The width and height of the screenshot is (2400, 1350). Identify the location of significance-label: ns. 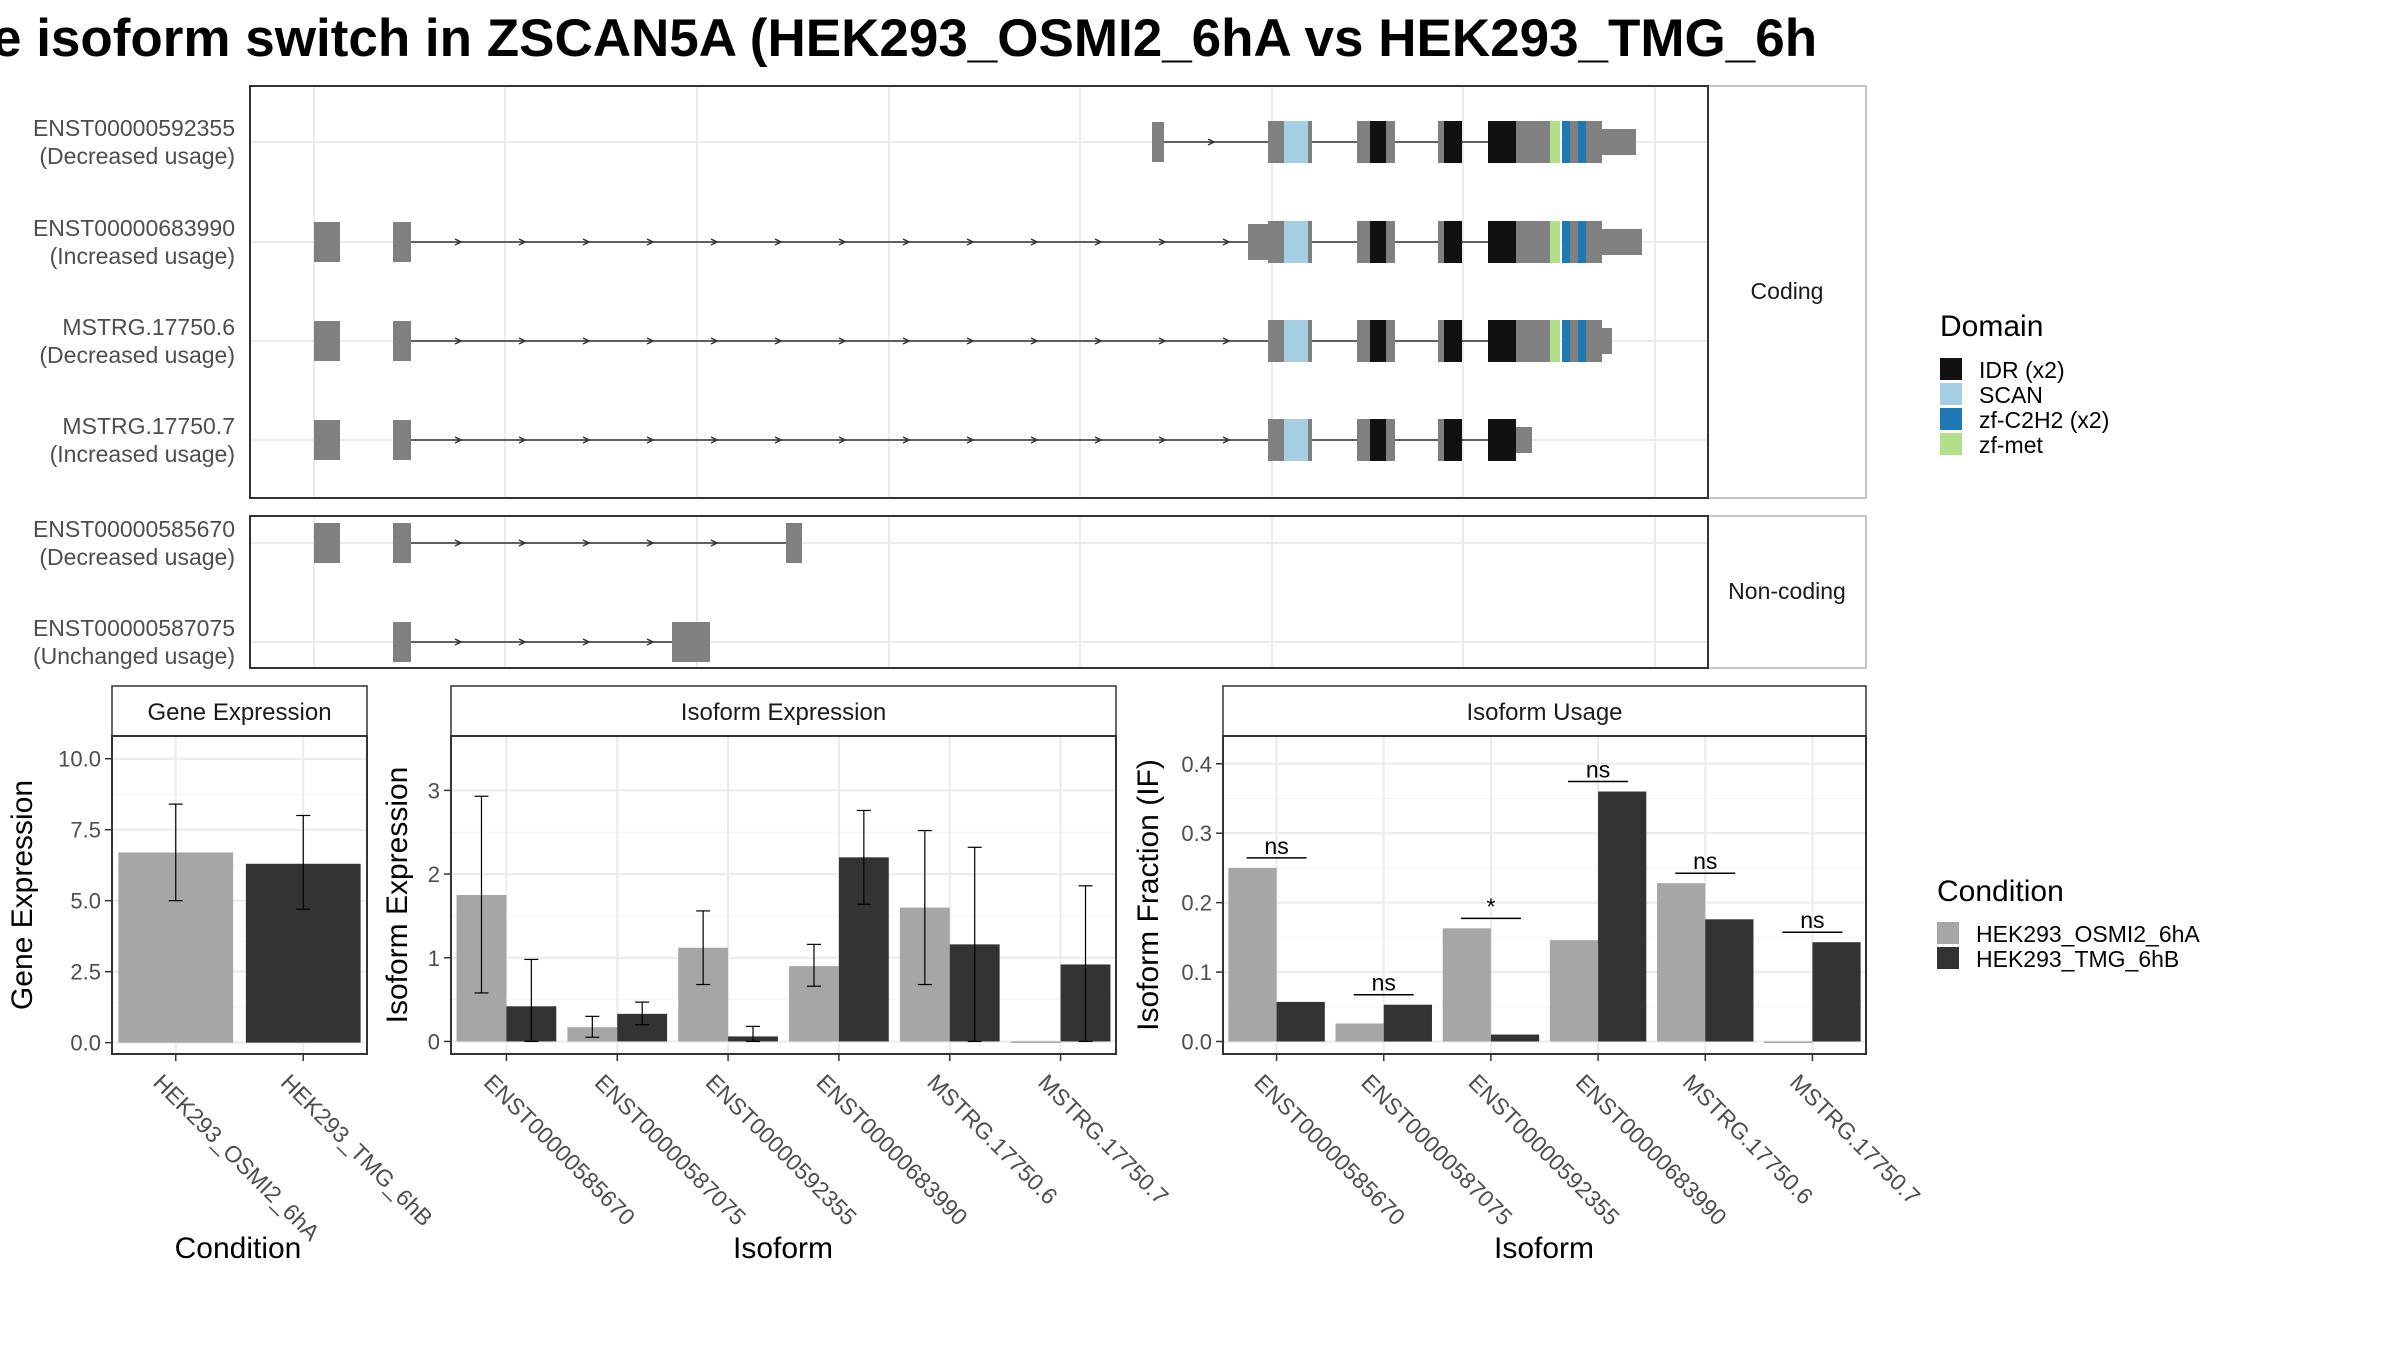
(1276, 846).